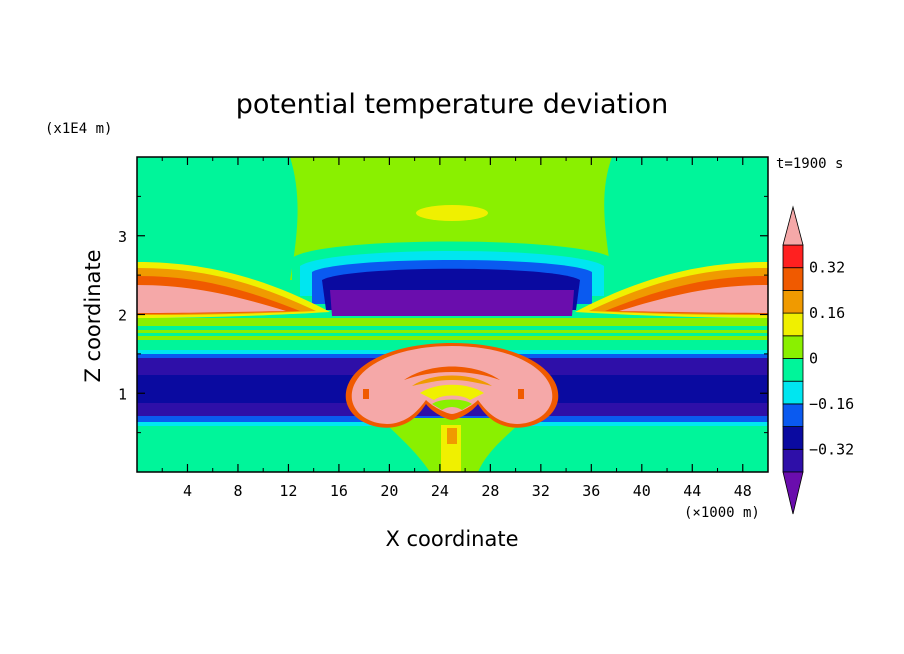 The image size is (904, 654). Describe the element at coordinates (793, 493) in the screenshot. I see `colorbar-extend-min` at that location.